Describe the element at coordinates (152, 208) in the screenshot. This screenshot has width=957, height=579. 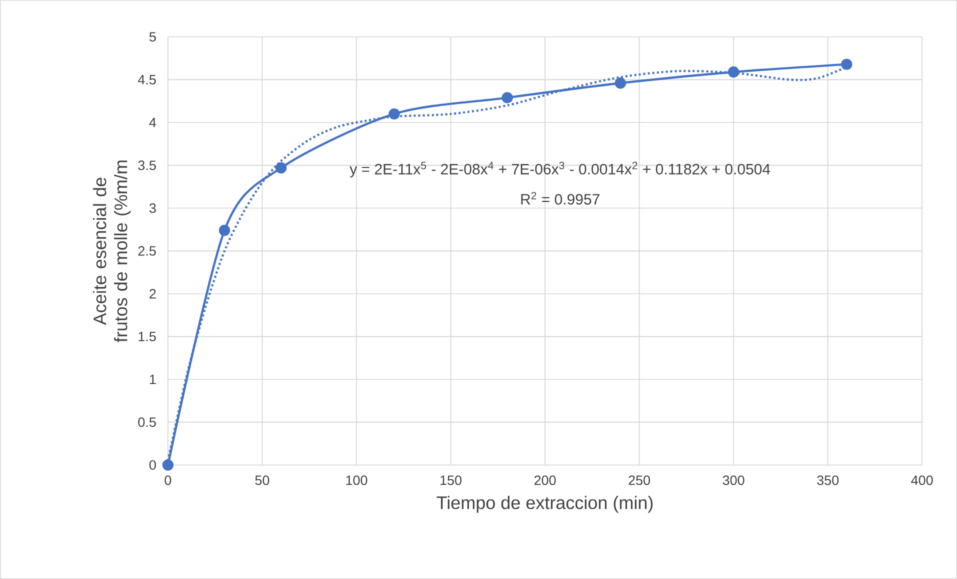
I see `y-tick-label: 3` at that location.